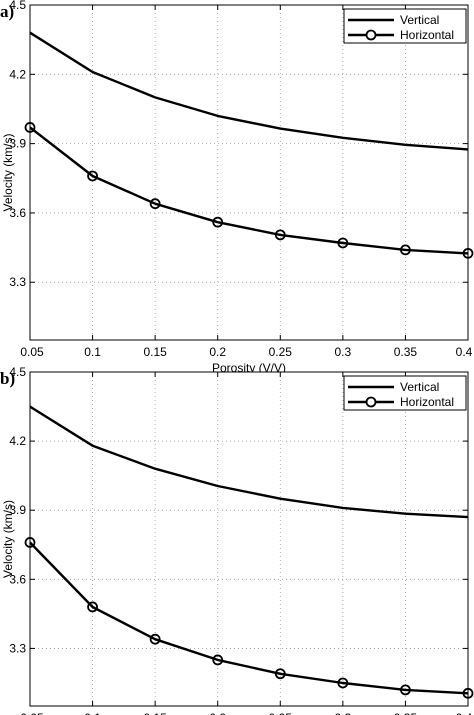  Describe the element at coordinates (7, 378) in the screenshot. I see `panel-label: b)` at that location.